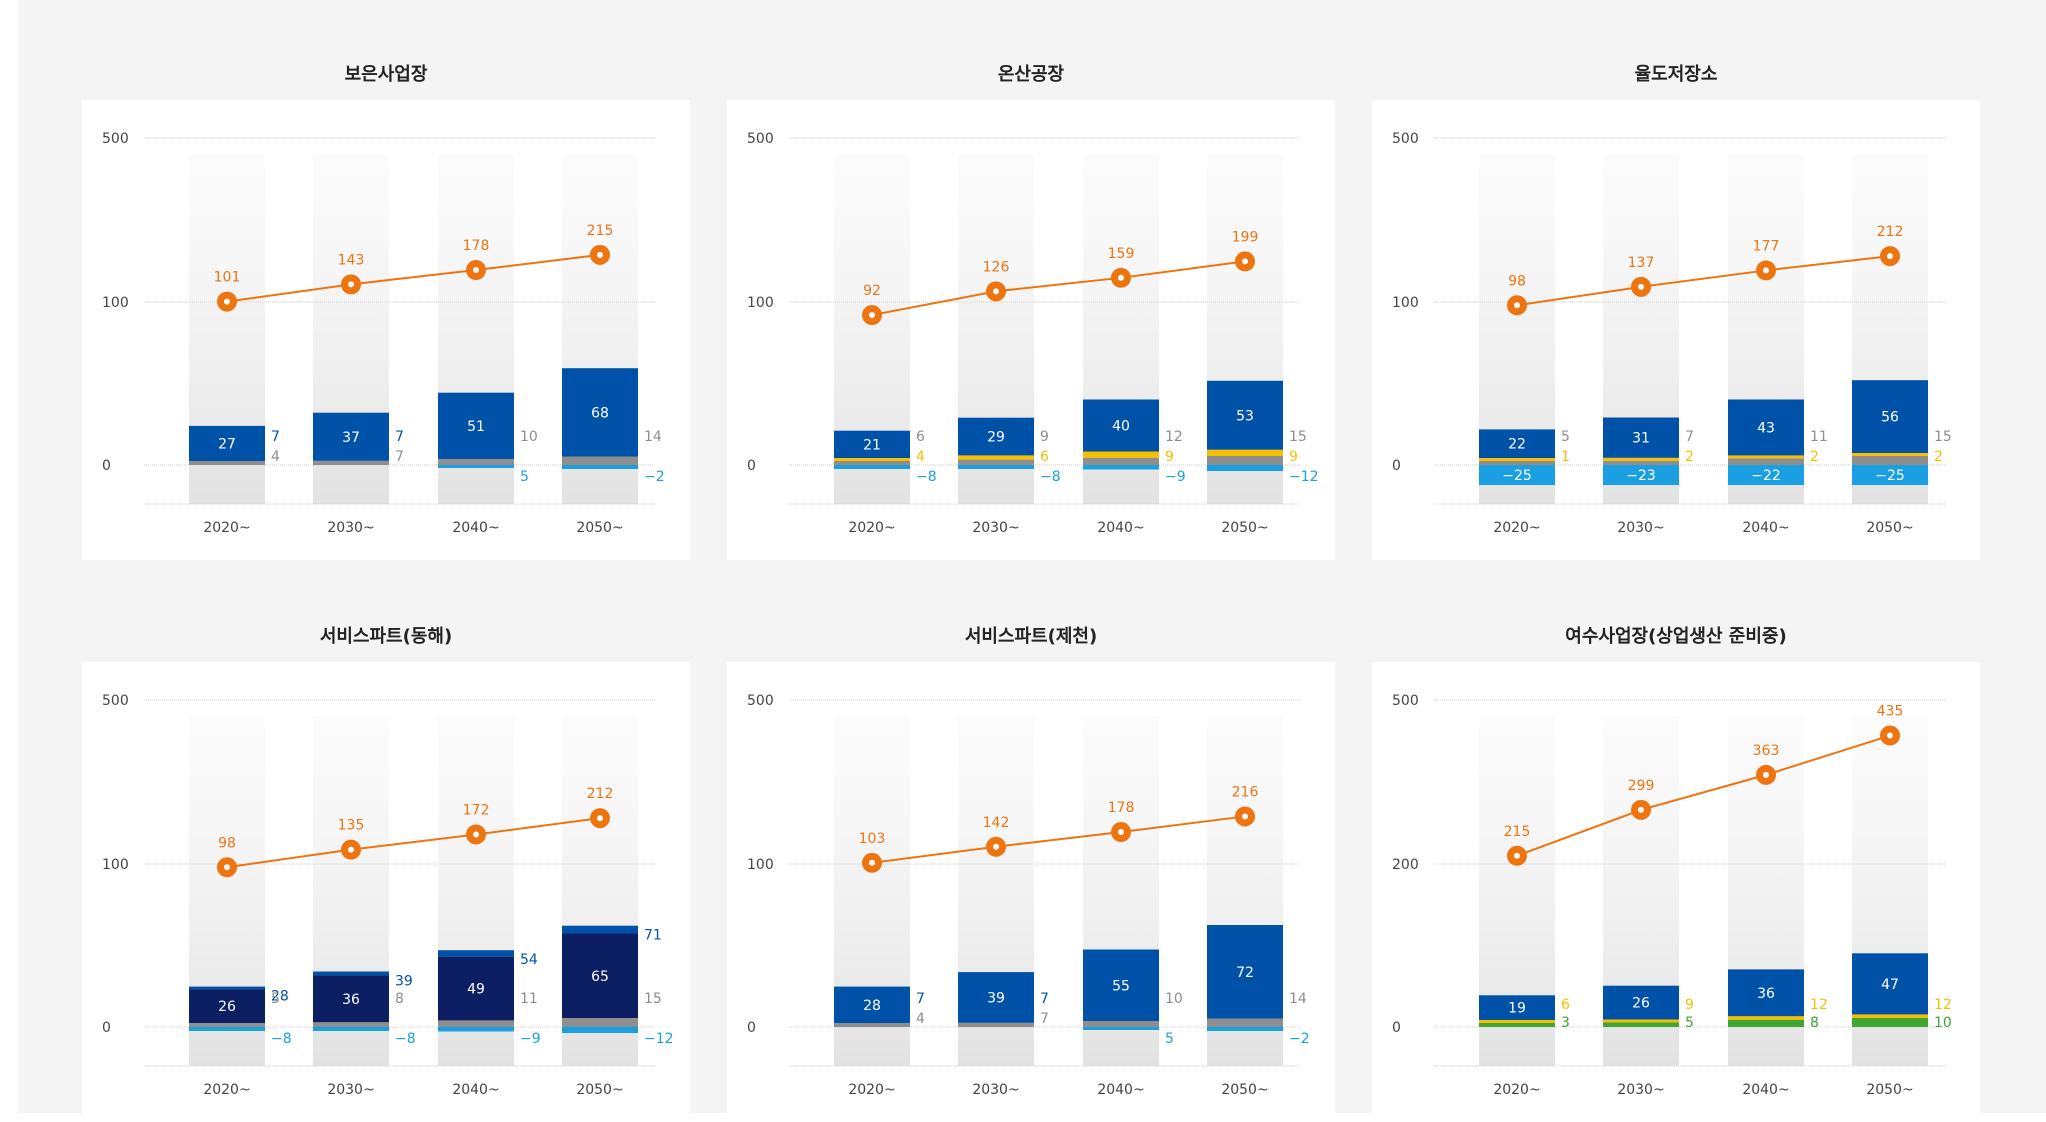 The height and width of the screenshot is (1122, 2046). Describe the element at coordinates (872, 445) in the screenshot. I see `bar-main-label: 21` at that location.